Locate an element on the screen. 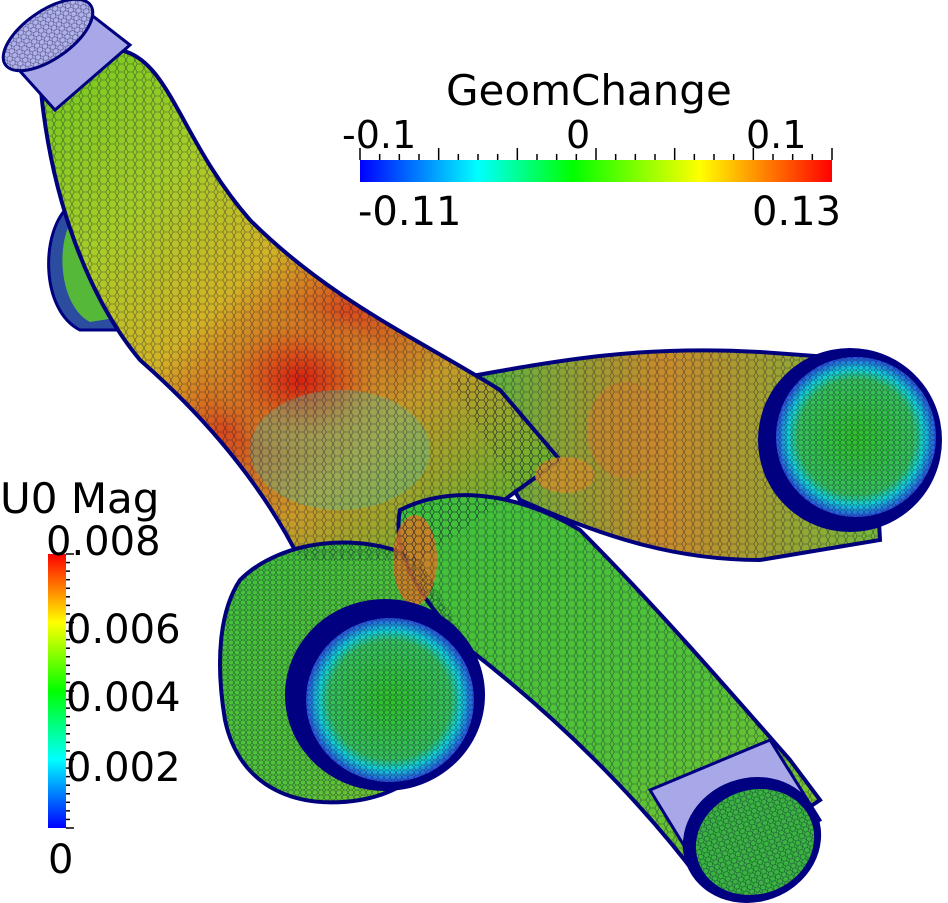  u0mag-tick-label: 0.008 is located at coordinates (103, 542).